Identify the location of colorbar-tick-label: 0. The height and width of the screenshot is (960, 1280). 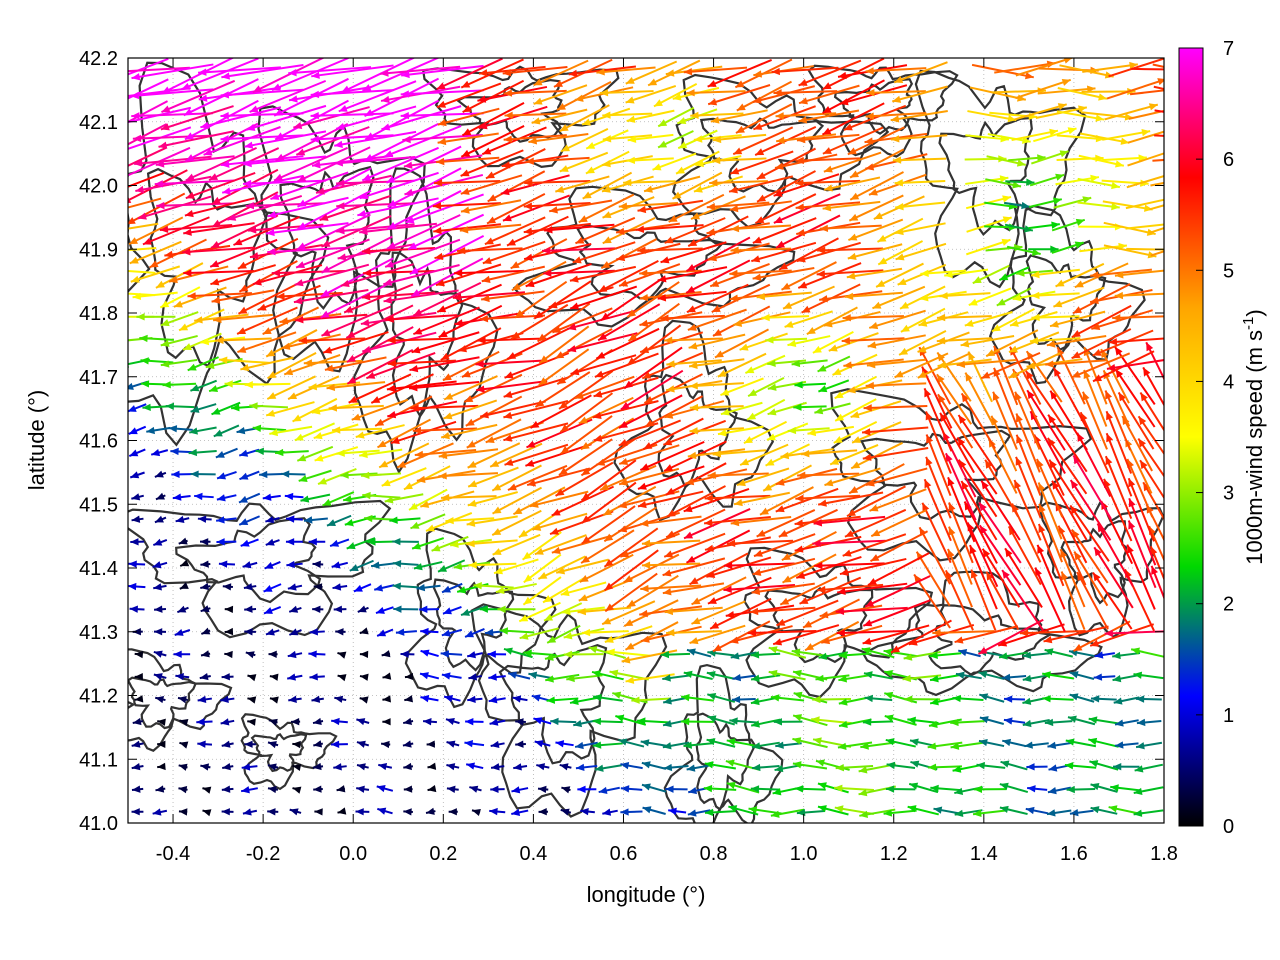
(1228, 827).